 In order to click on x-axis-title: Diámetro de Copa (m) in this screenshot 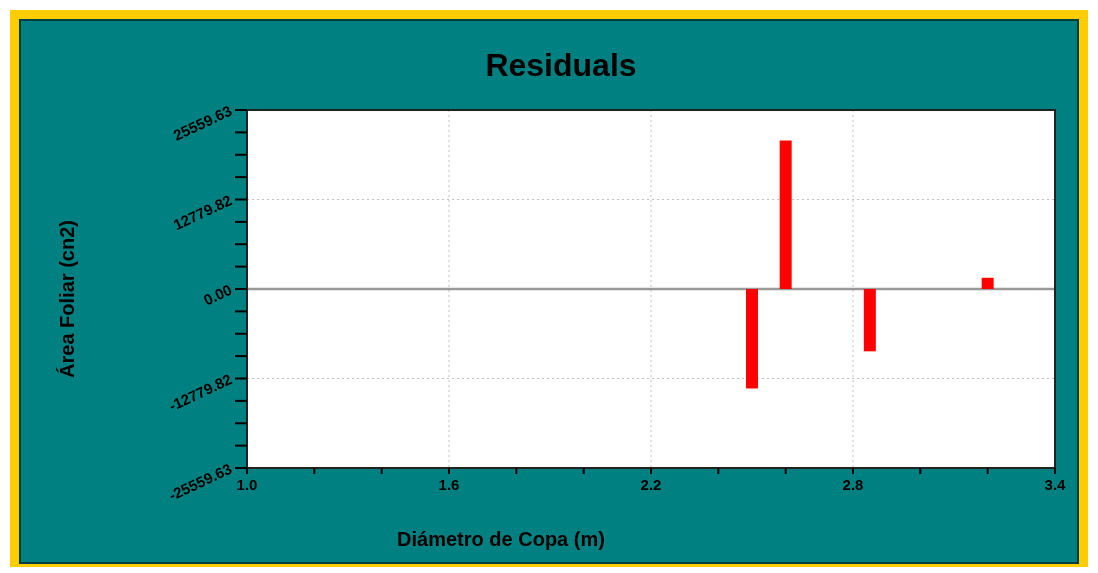, I will do `click(501, 539)`.